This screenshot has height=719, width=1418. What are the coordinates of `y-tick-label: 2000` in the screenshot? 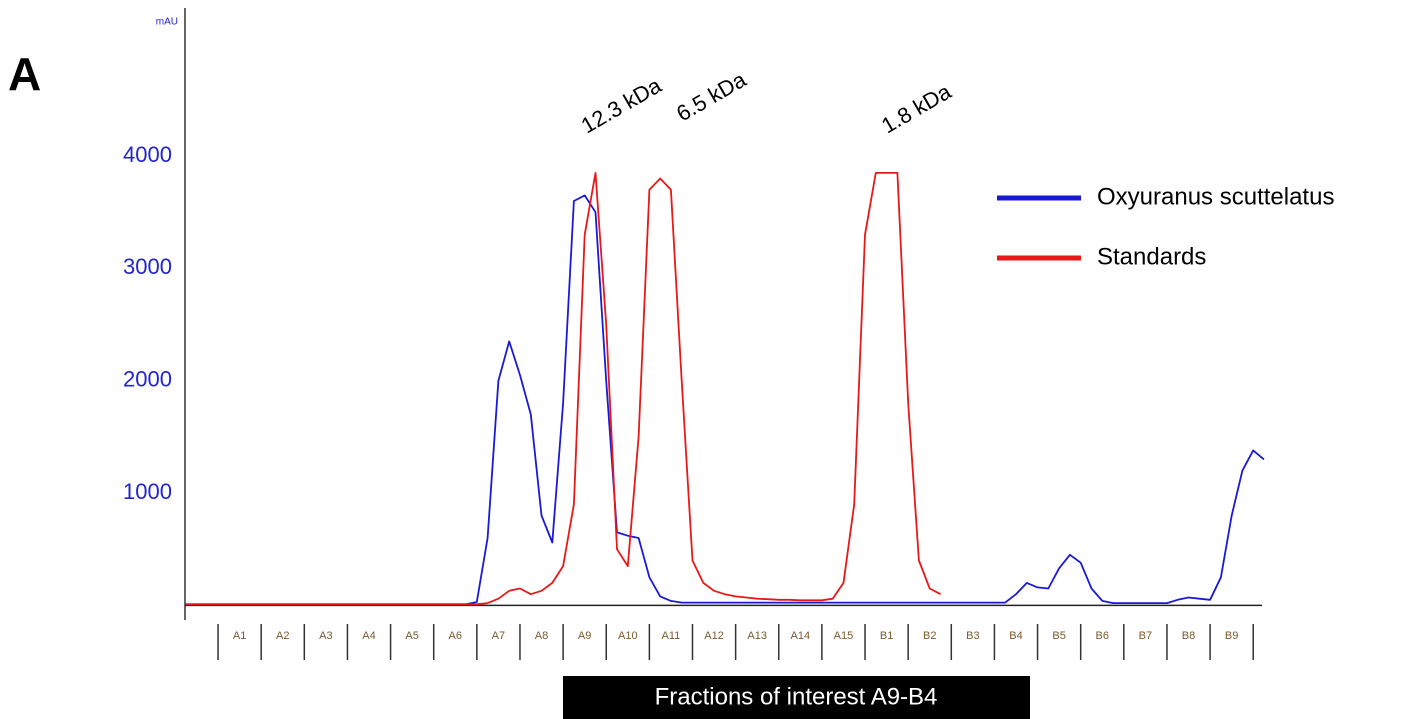 It's located at (147, 379).